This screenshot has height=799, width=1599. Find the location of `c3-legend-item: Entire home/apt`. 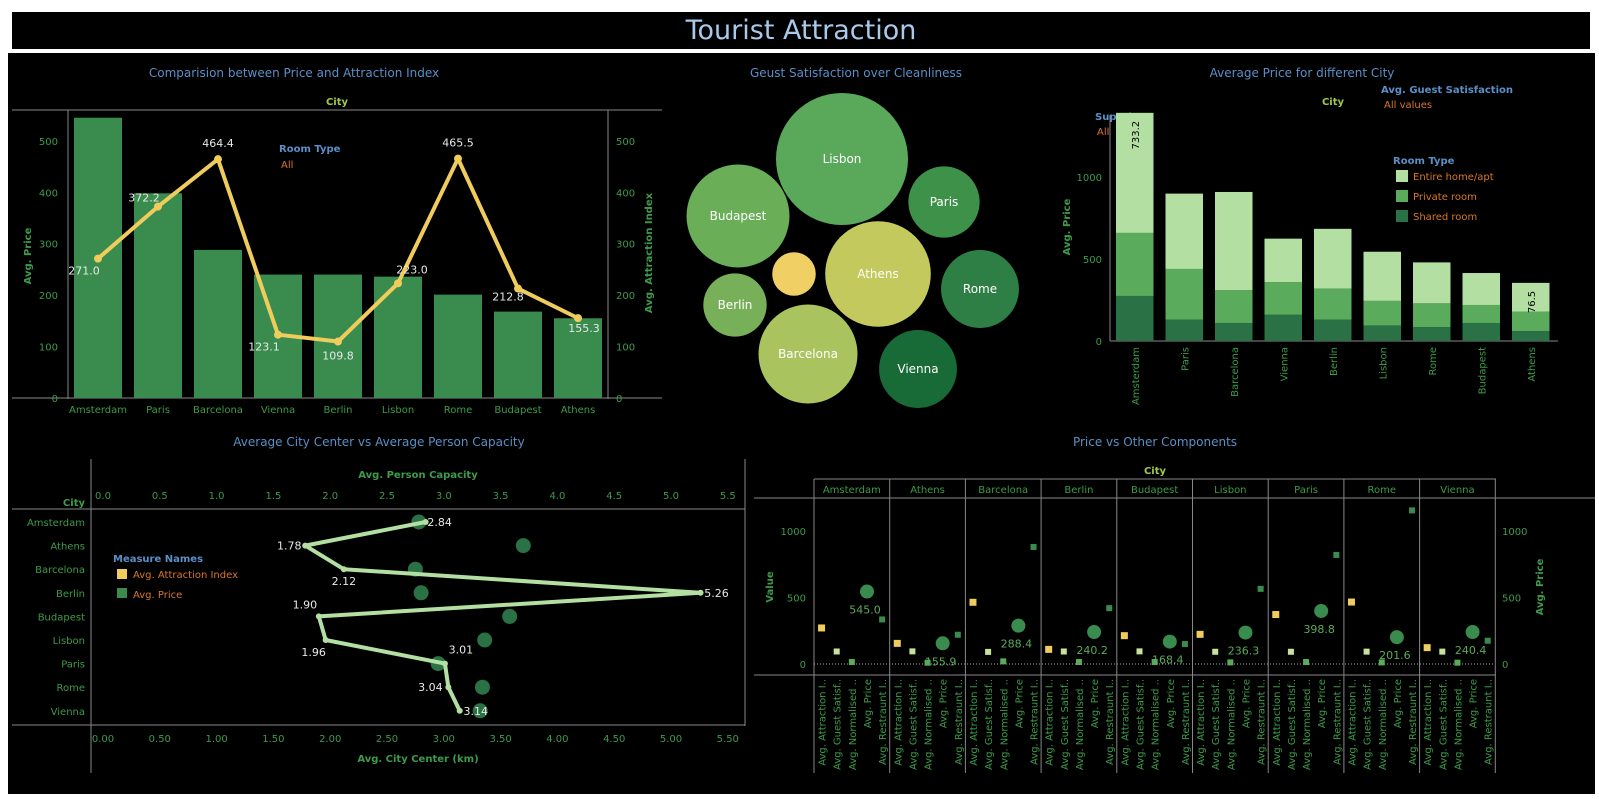

c3-legend-item: Entire home/apt is located at coordinates (1453, 177).